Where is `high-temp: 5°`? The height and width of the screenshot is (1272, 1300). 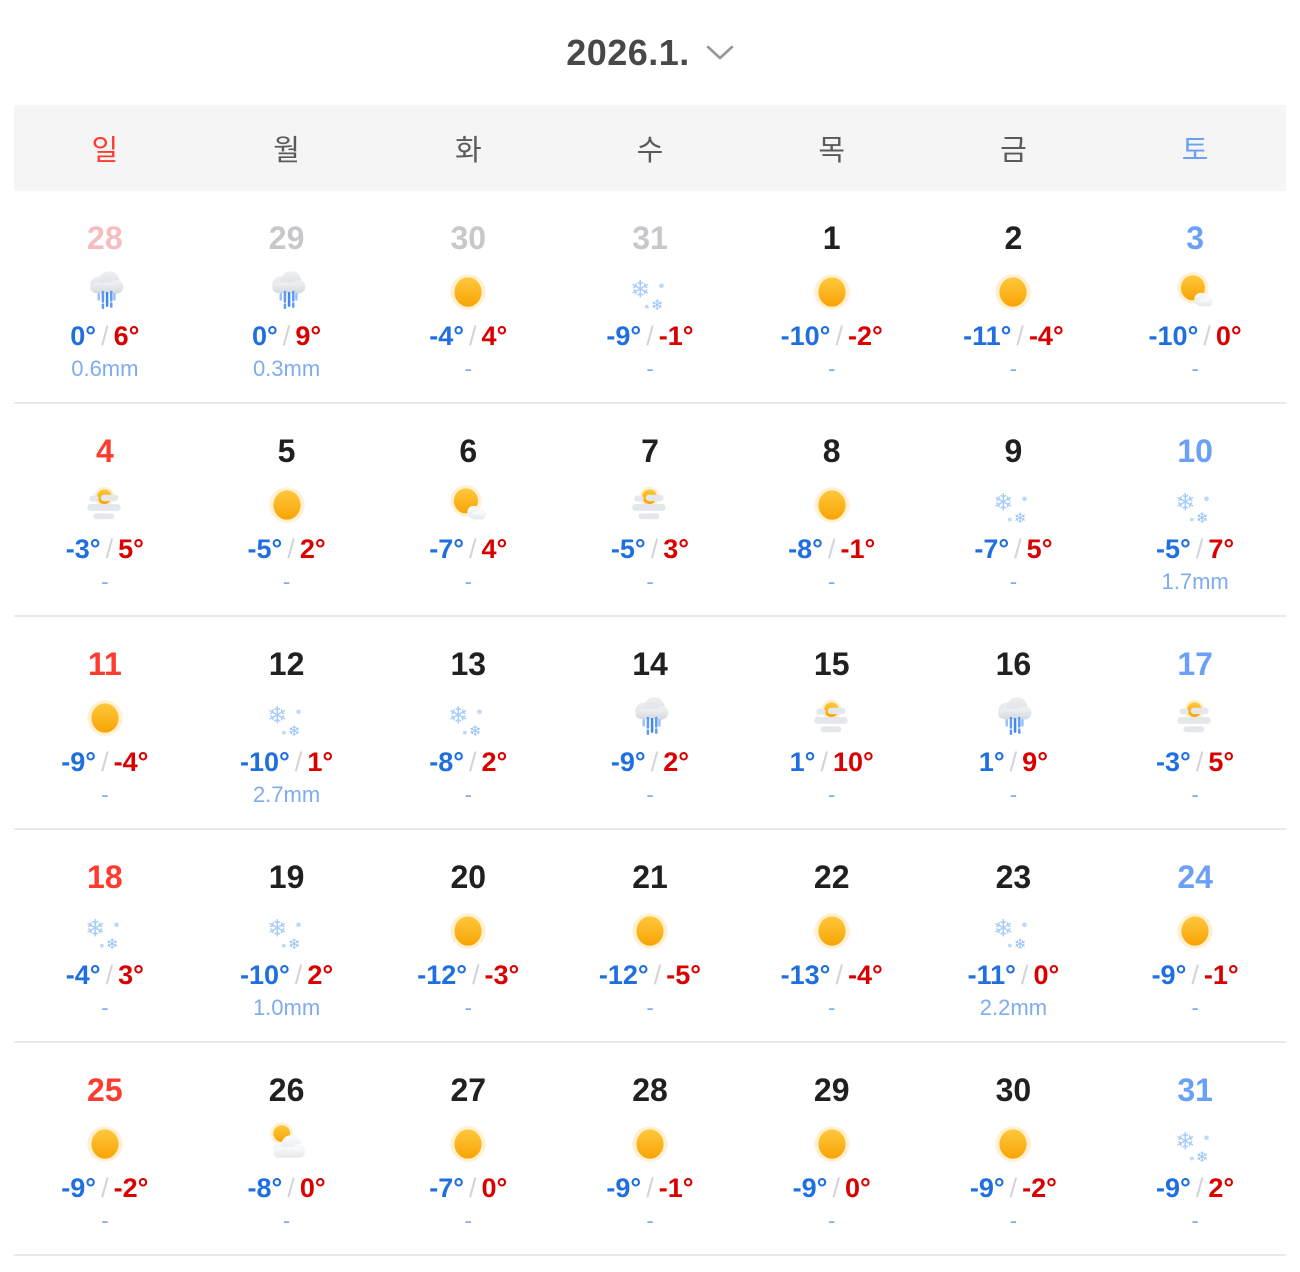
high-temp: 5° is located at coordinates (1221, 762).